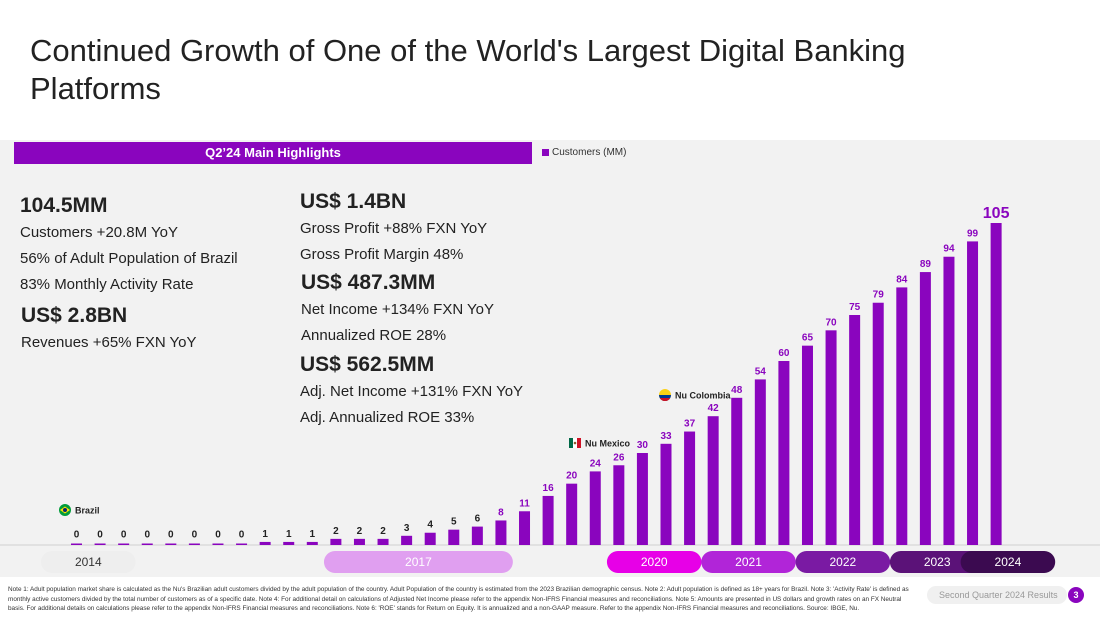  Describe the element at coordinates (665, 400) in the screenshot. I see `colombia-flag-red` at that location.